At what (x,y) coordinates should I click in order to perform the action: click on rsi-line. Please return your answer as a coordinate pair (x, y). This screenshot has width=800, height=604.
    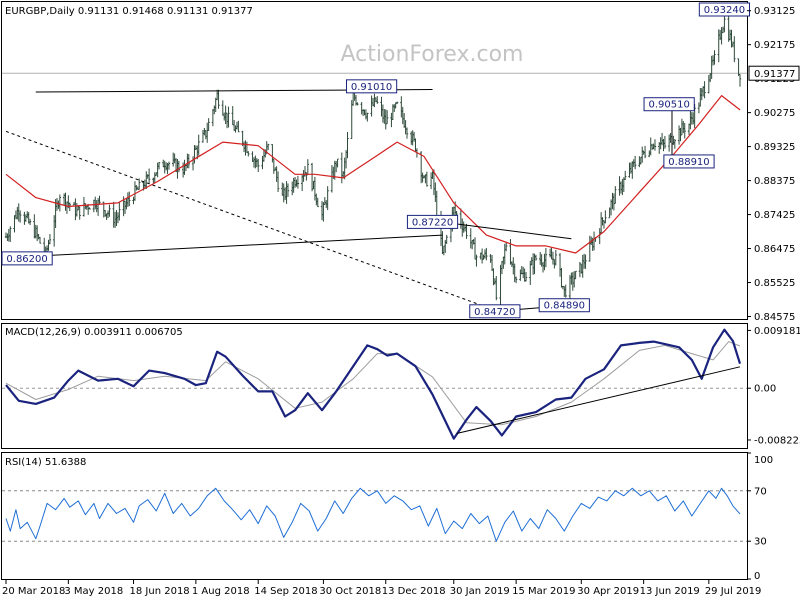
    Looking at the image, I should click on (373, 514).